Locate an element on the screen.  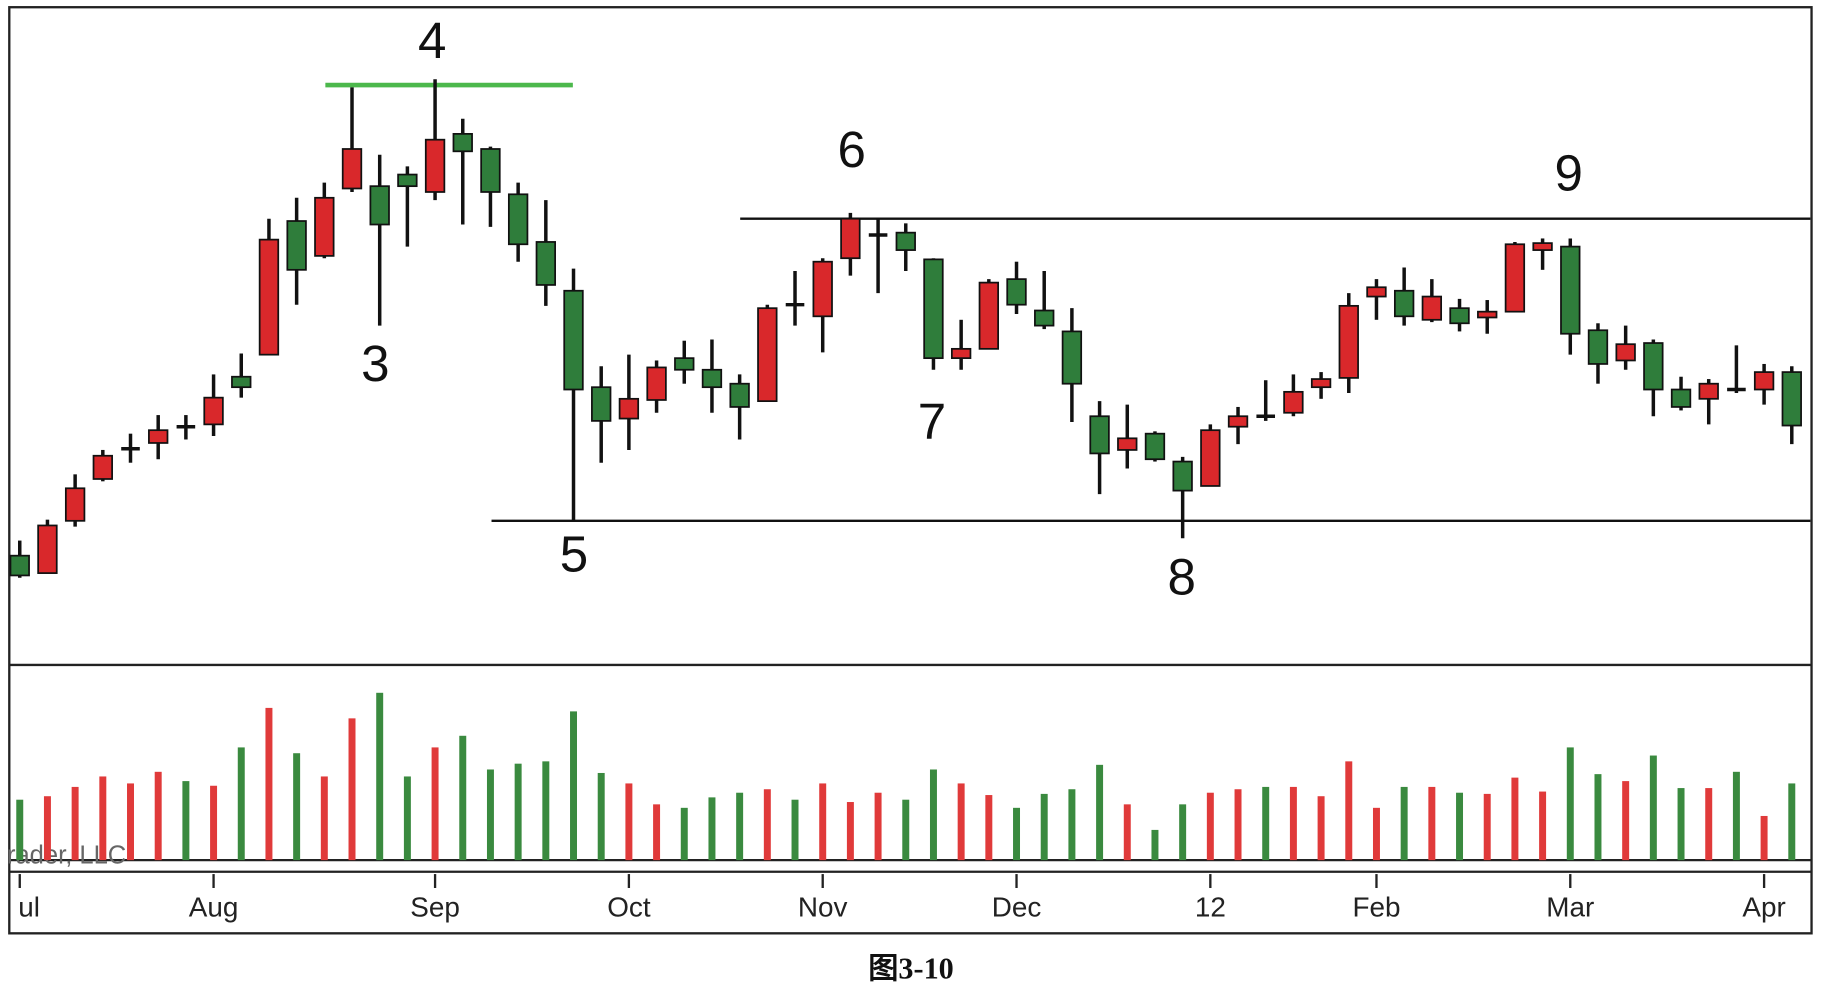
annotation: 5 is located at coordinates (574, 554).